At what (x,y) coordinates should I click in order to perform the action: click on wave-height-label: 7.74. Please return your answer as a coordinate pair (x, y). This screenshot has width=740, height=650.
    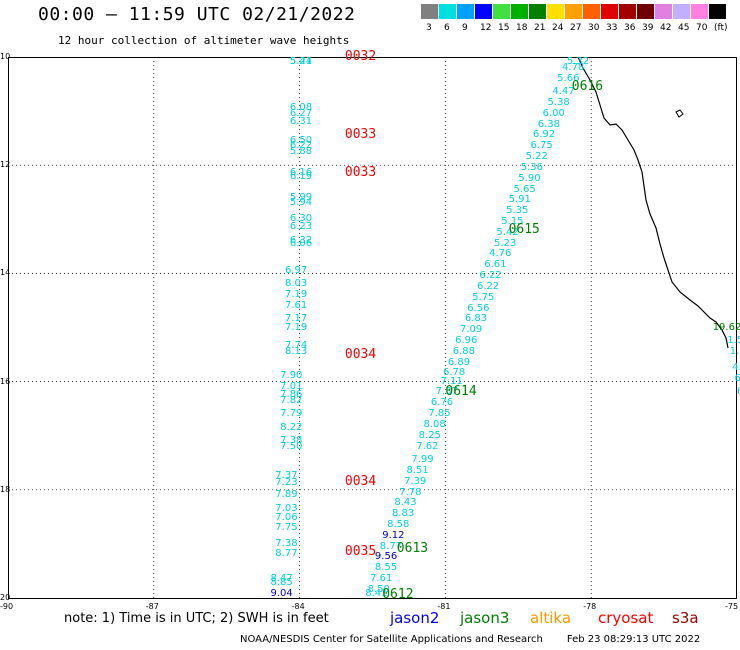
    Looking at the image, I should click on (296, 346).